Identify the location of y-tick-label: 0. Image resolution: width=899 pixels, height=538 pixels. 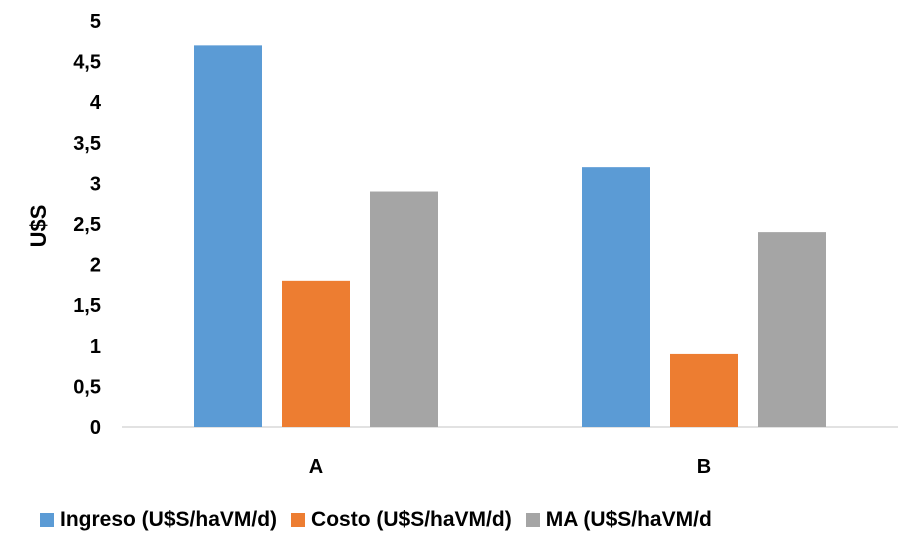
(95, 428).